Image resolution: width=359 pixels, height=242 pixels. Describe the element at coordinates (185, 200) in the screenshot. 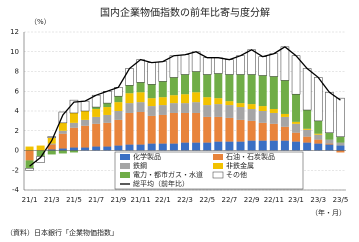

I see `x-tick-label: 22/3` at that location.